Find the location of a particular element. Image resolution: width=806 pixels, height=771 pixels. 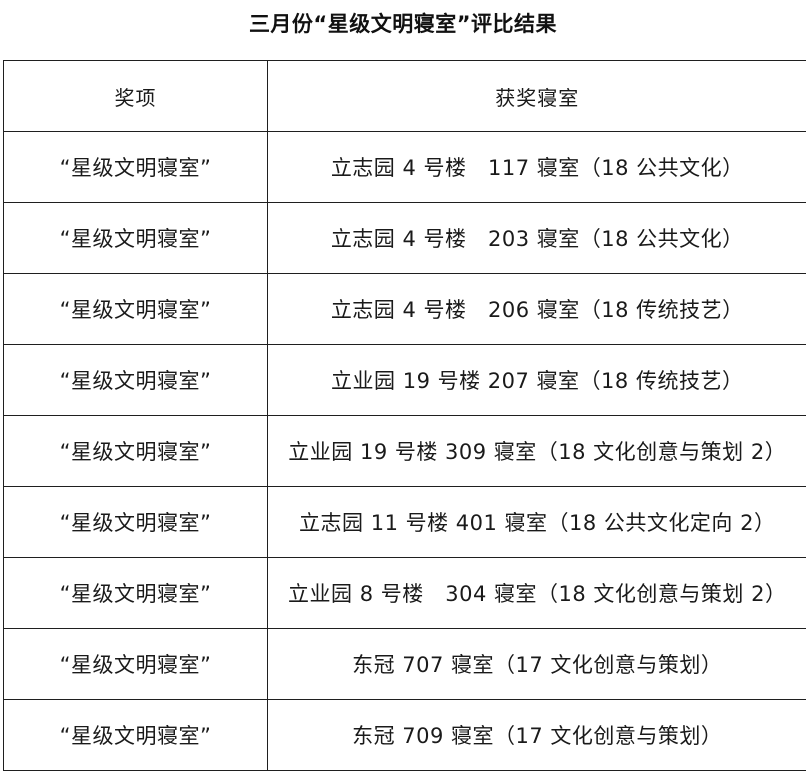

table-row: “星级文明寝室” 东冠 709 寝室（17 文化创意与策划） is located at coordinates (405, 735).